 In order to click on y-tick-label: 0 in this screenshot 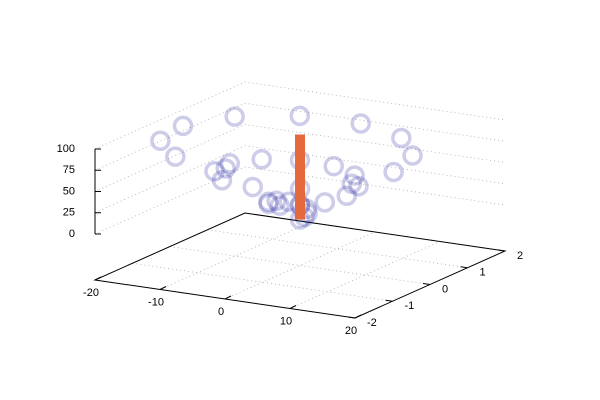, I will do `click(445, 289)`.